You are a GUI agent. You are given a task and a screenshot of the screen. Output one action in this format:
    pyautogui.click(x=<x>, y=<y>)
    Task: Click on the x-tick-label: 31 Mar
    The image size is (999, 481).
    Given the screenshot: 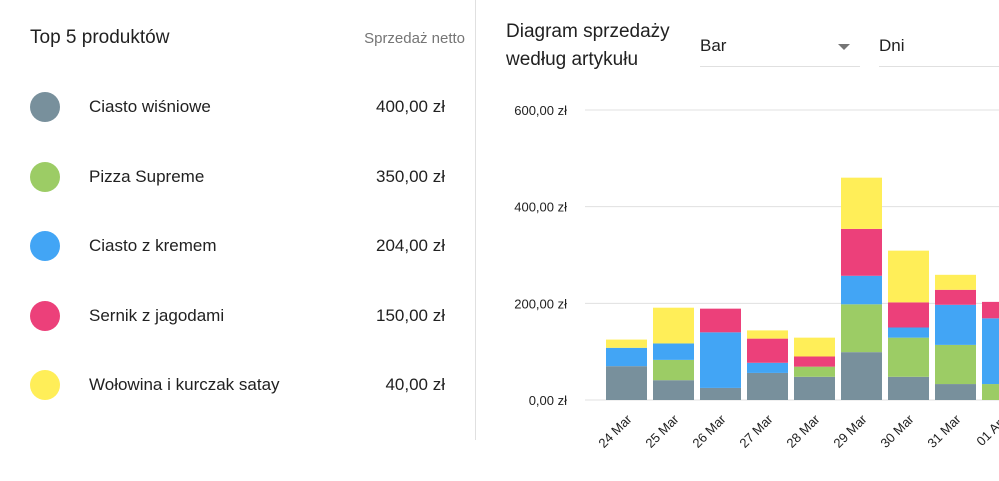 What is the action you would take?
    pyautogui.click(x=944, y=431)
    